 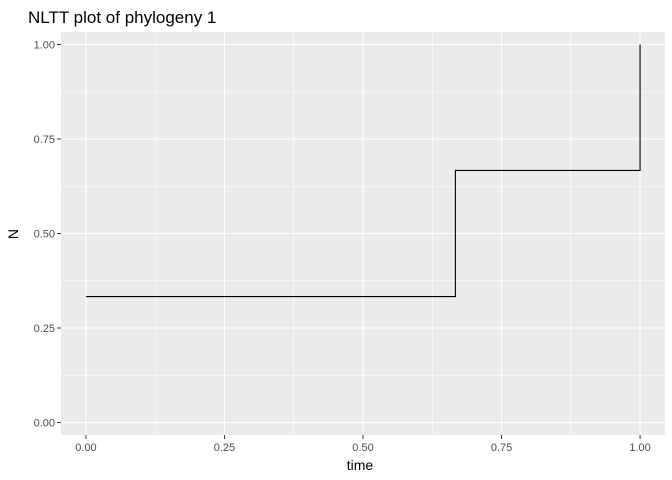 I want to click on y-tick-label: 0.50, so click(x=44, y=235).